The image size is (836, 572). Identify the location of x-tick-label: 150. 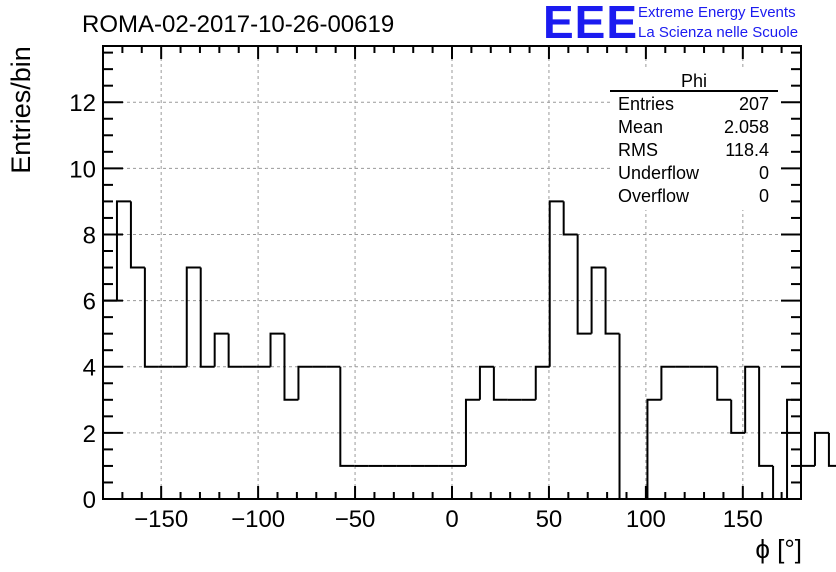
(743, 519).